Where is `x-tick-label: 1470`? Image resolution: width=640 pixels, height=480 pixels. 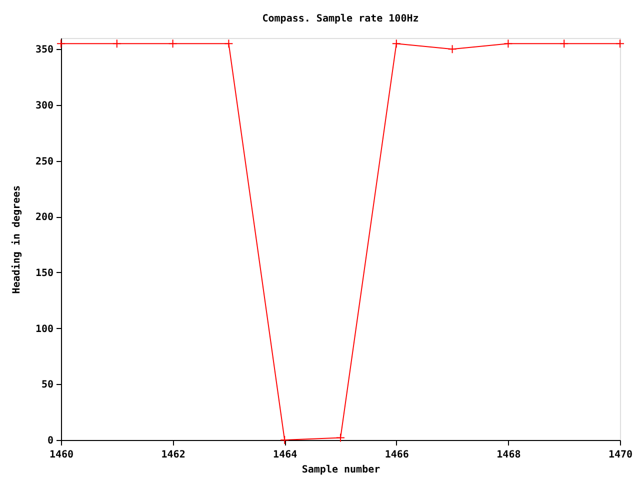 x-tick-label: 1470 is located at coordinates (620, 455).